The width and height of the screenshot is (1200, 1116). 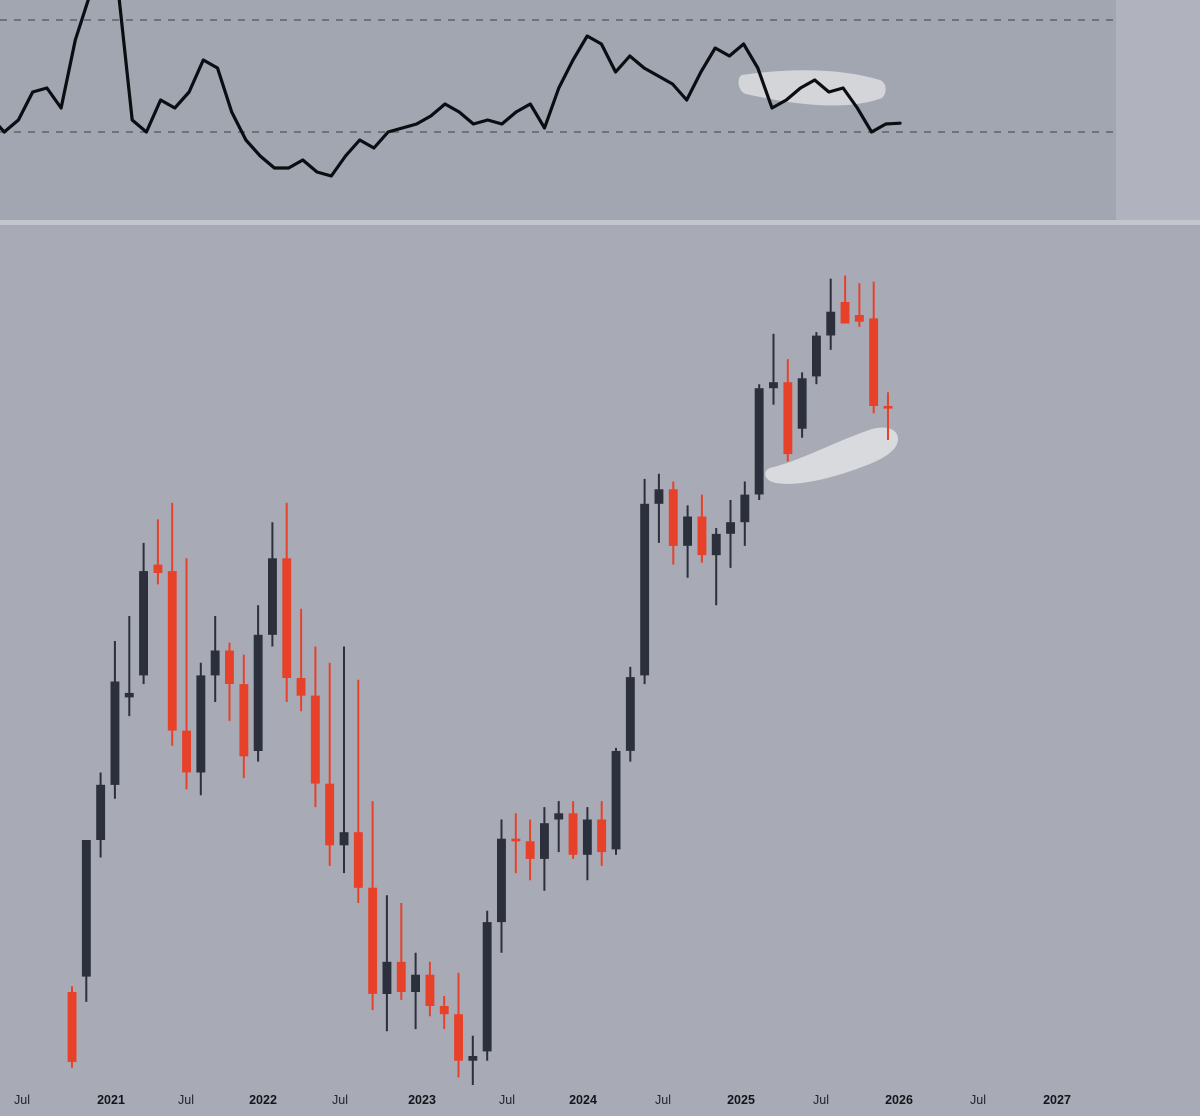 I want to click on time-label-2024-7: 2024, so click(x=583, y=1100).